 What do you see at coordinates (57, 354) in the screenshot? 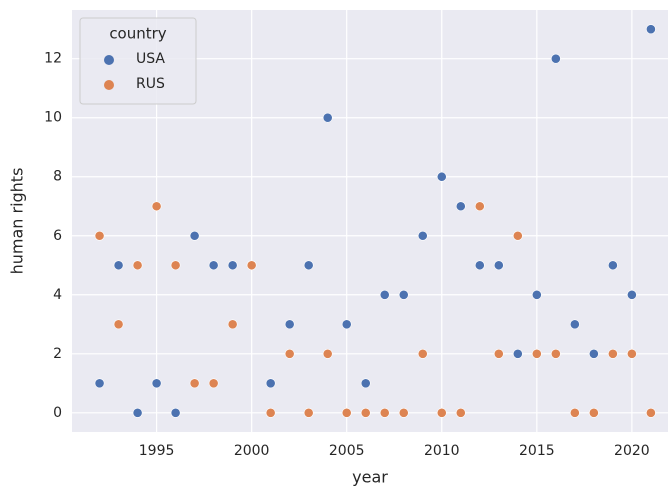
I see `y-tick-label: 2` at bounding box center [57, 354].